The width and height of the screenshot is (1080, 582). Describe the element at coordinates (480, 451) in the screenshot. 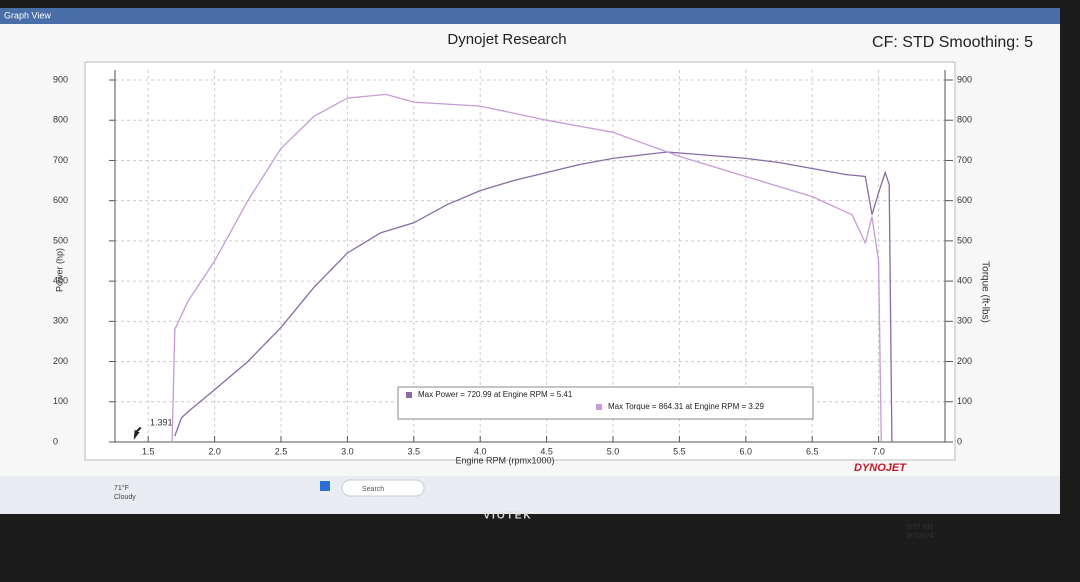

I see `x-tick-label: 4.0` at that location.